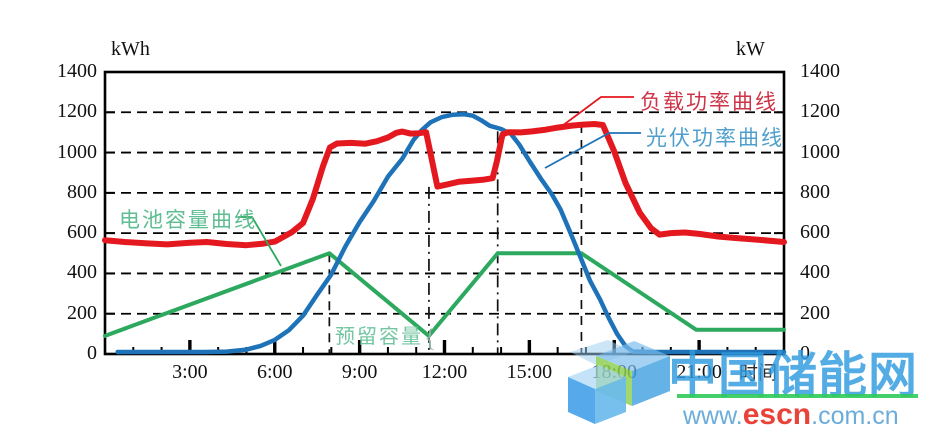 The image size is (928, 430). Describe the element at coordinates (82, 312) in the screenshot. I see `y-tick-label-left: 200` at that location.